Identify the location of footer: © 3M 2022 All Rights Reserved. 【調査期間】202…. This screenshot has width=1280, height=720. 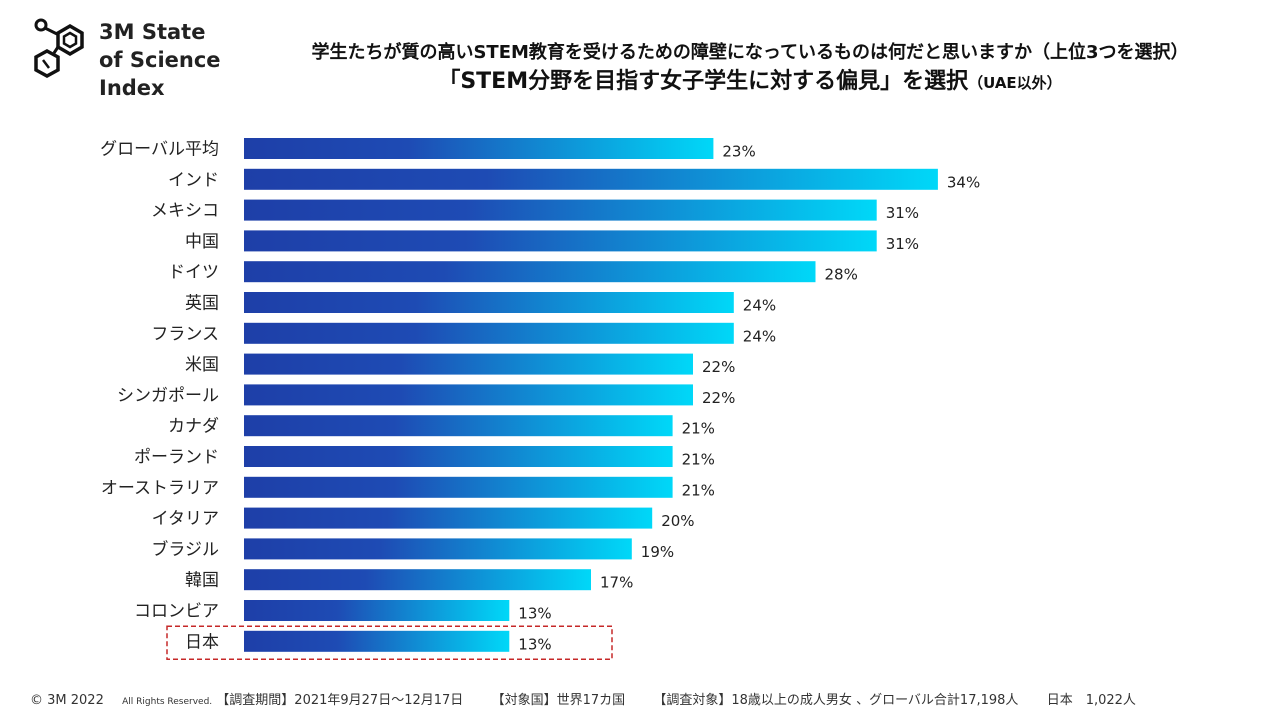
(650, 698).